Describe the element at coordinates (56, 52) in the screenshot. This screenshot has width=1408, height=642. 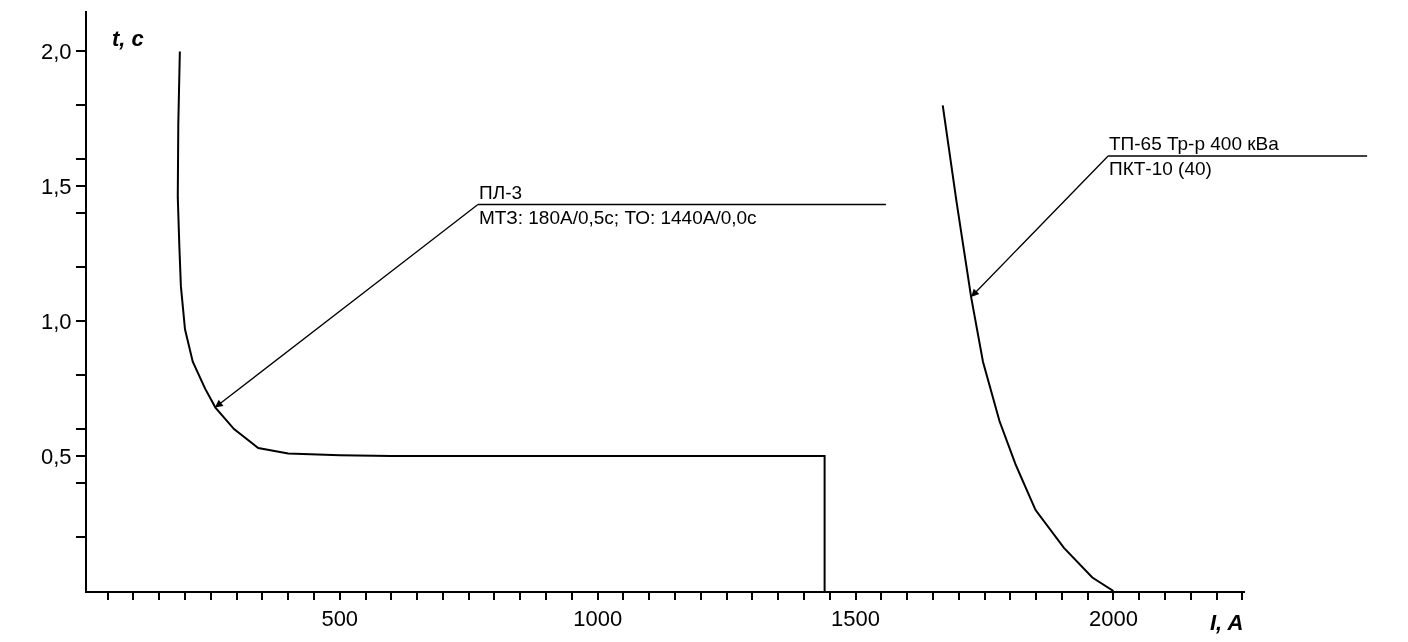
I see `y-tick-label: 2,0` at that location.